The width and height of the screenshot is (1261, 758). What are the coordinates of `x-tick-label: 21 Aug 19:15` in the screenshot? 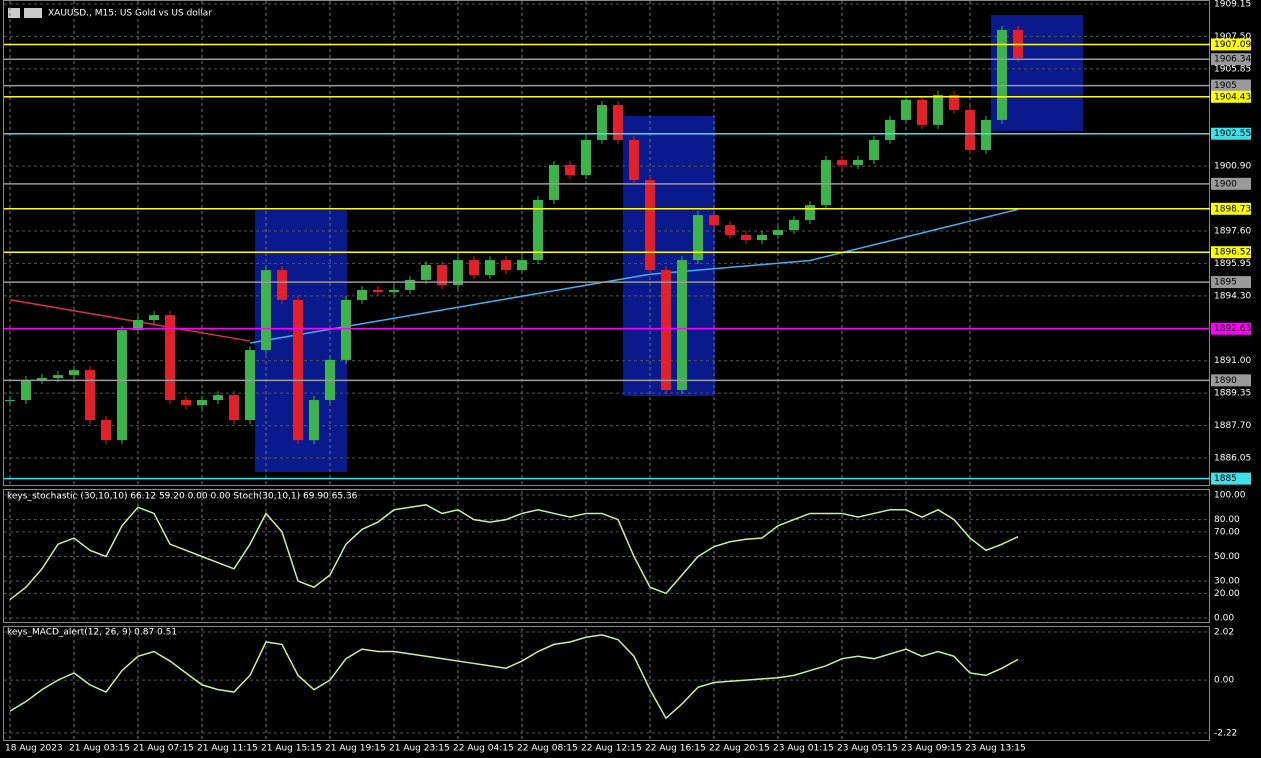 It's located at (355, 749).